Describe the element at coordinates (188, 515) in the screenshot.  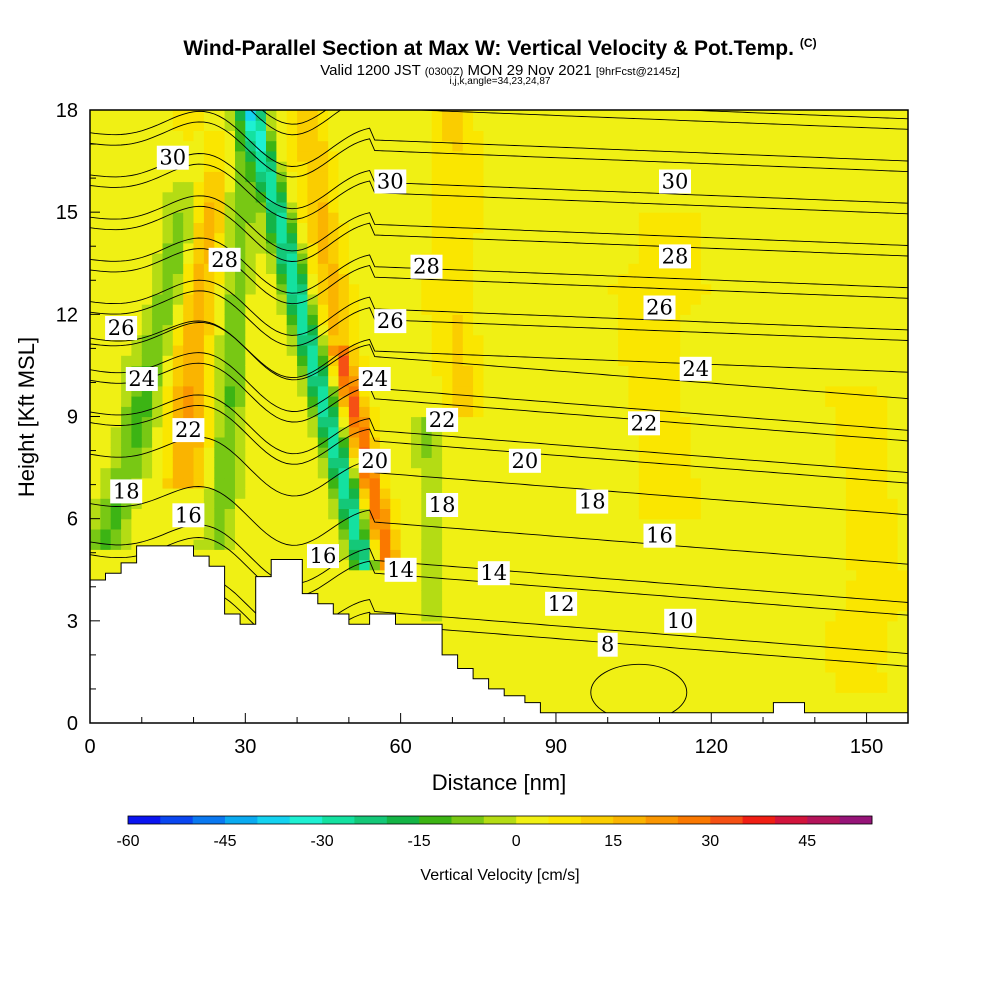
I see `contour-label: 16` at that location.